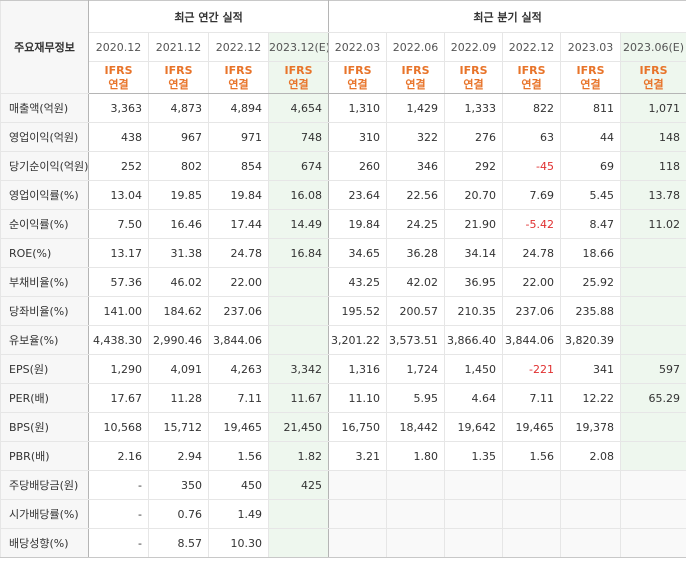  I want to click on table-cell: 235.88, so click(591, 311).